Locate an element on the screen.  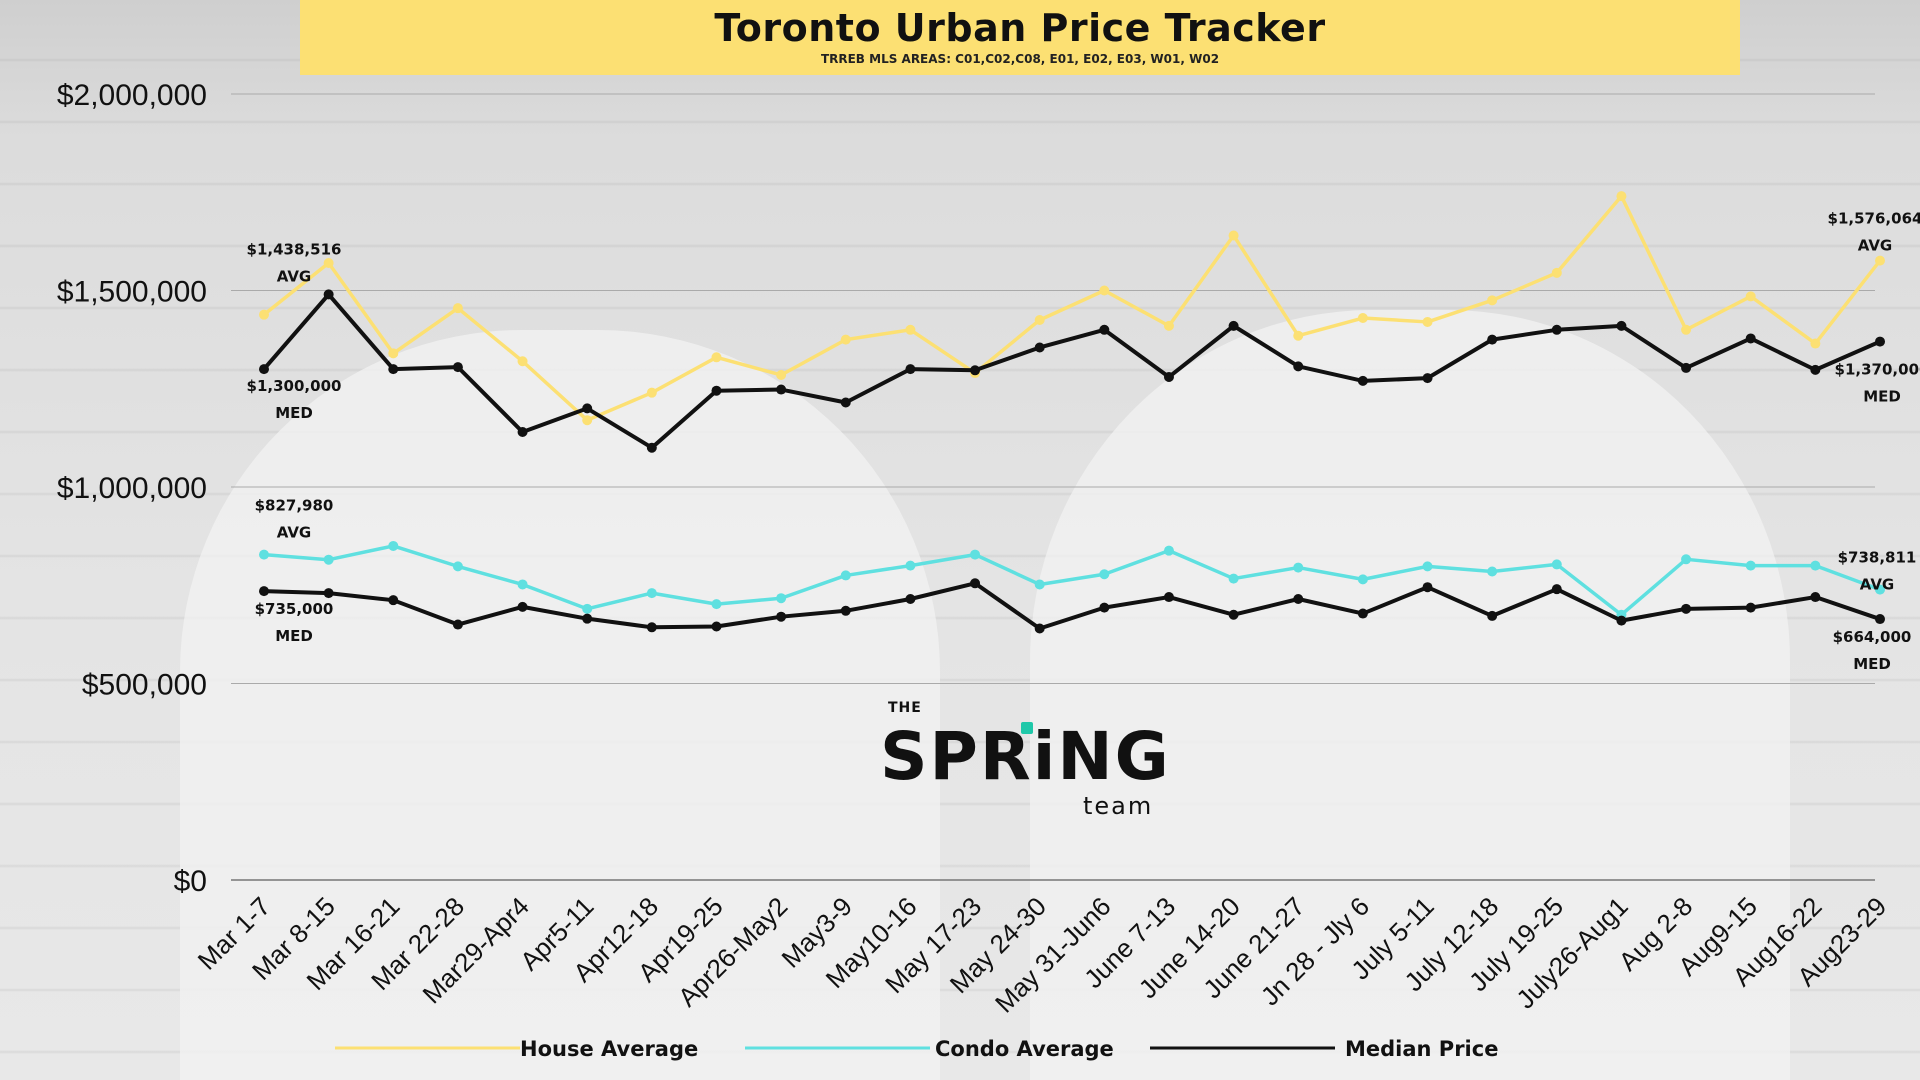
spring-team-logo: THE SPRiNG team is located at coordinates (1030, 760).